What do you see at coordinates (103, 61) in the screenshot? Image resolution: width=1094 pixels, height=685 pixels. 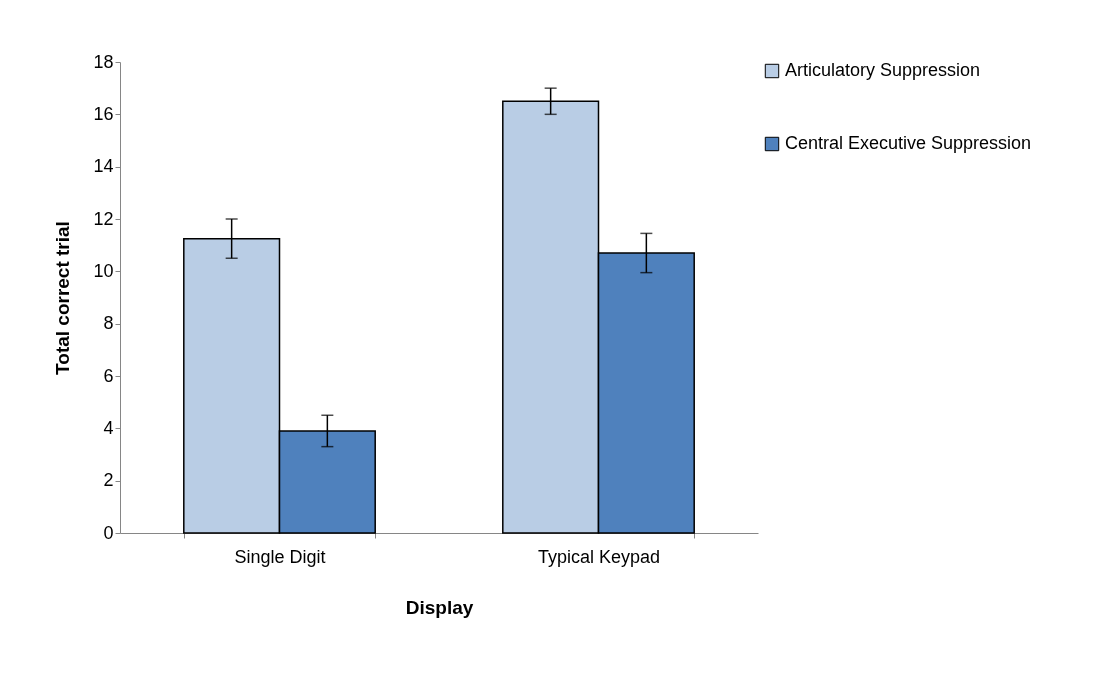 I see `y-tick-label: 18` at bounding box center [103, 61].